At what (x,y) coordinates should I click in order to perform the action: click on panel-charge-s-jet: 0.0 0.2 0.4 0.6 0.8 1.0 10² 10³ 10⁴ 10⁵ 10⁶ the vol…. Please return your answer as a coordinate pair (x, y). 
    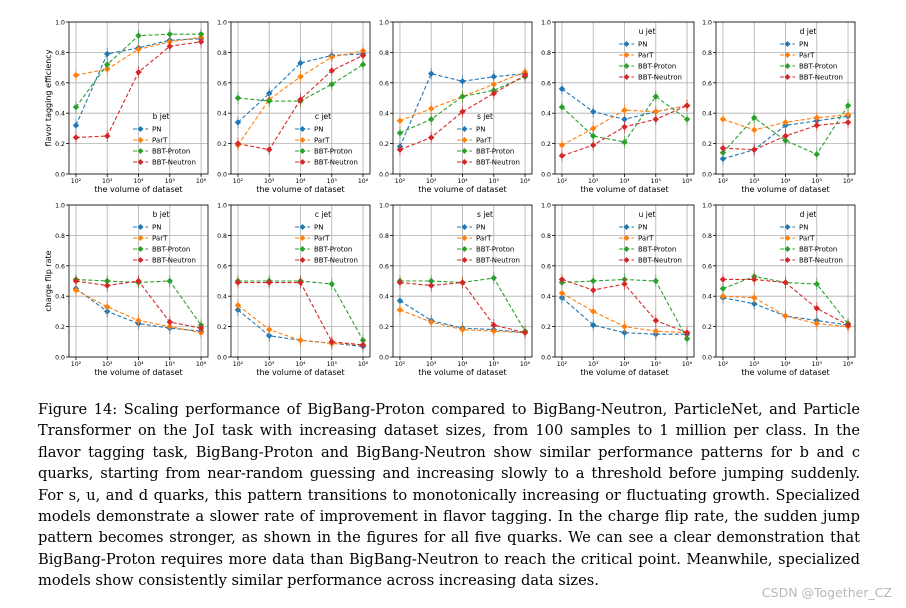
    Looking at the image, I should click on (456, 290).